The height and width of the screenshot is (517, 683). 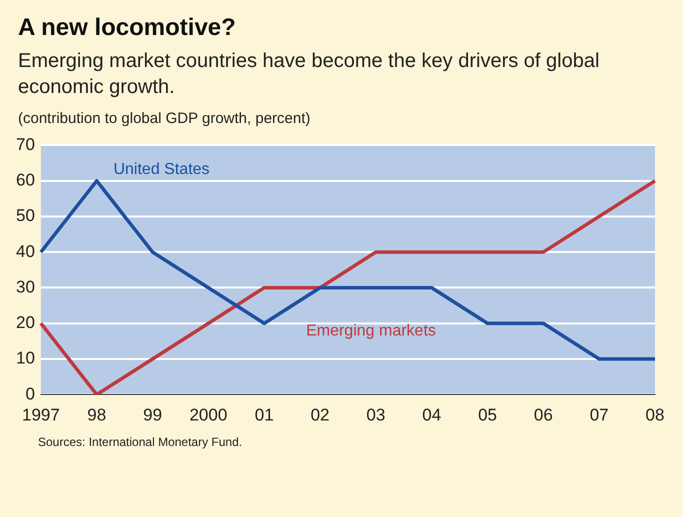 I want to click on x-tick-label: 03, so click(x=376, y=414).